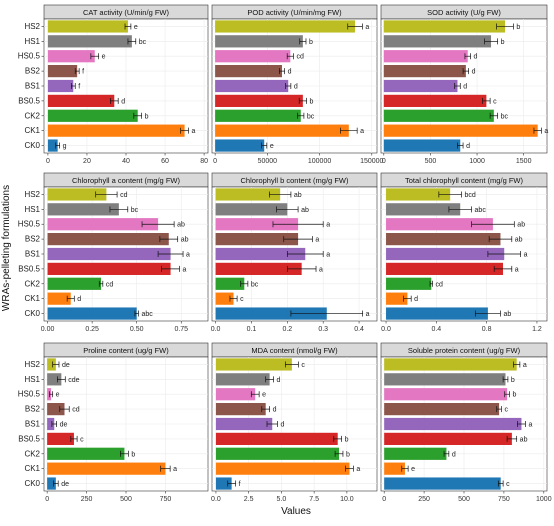 This screenshot has width=554, height=526. Describe the element at coordinates (249, 499) in the screenshot. I see `x-tick-label: 2.5` at that location.